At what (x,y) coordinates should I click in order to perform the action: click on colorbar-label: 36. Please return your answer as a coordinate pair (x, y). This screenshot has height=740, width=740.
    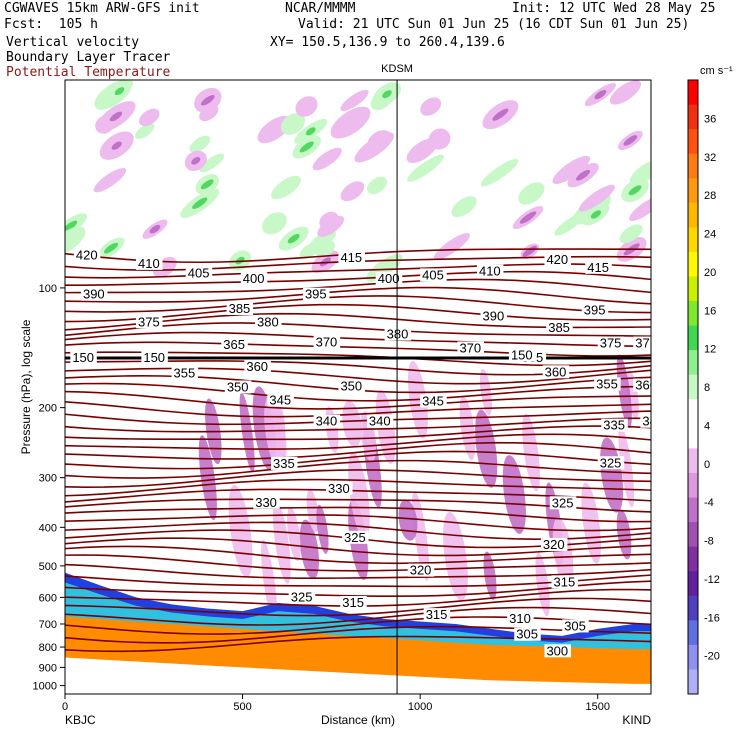
    Looking at the image, I should click on (710, 119).